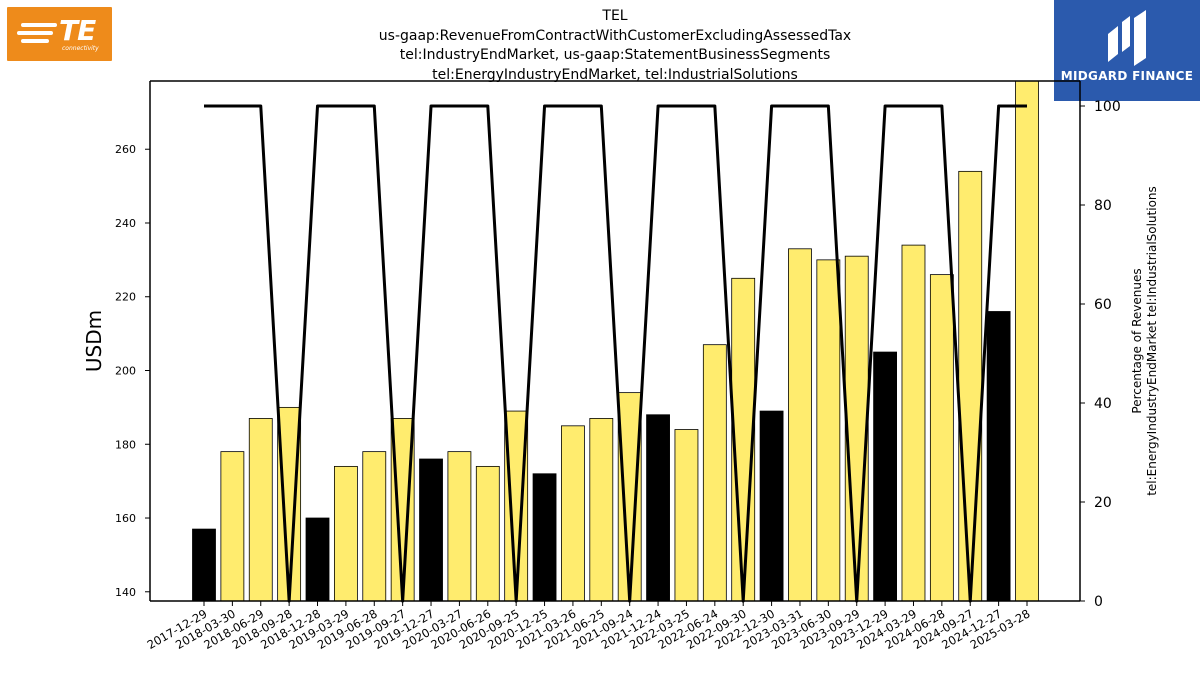 Image resolution: width=1200 pixels, height=675 pixels. Describe the element at coordinates (1103, 305) in the screenshot. I see `y2-tick-label-60: 60` at that location.